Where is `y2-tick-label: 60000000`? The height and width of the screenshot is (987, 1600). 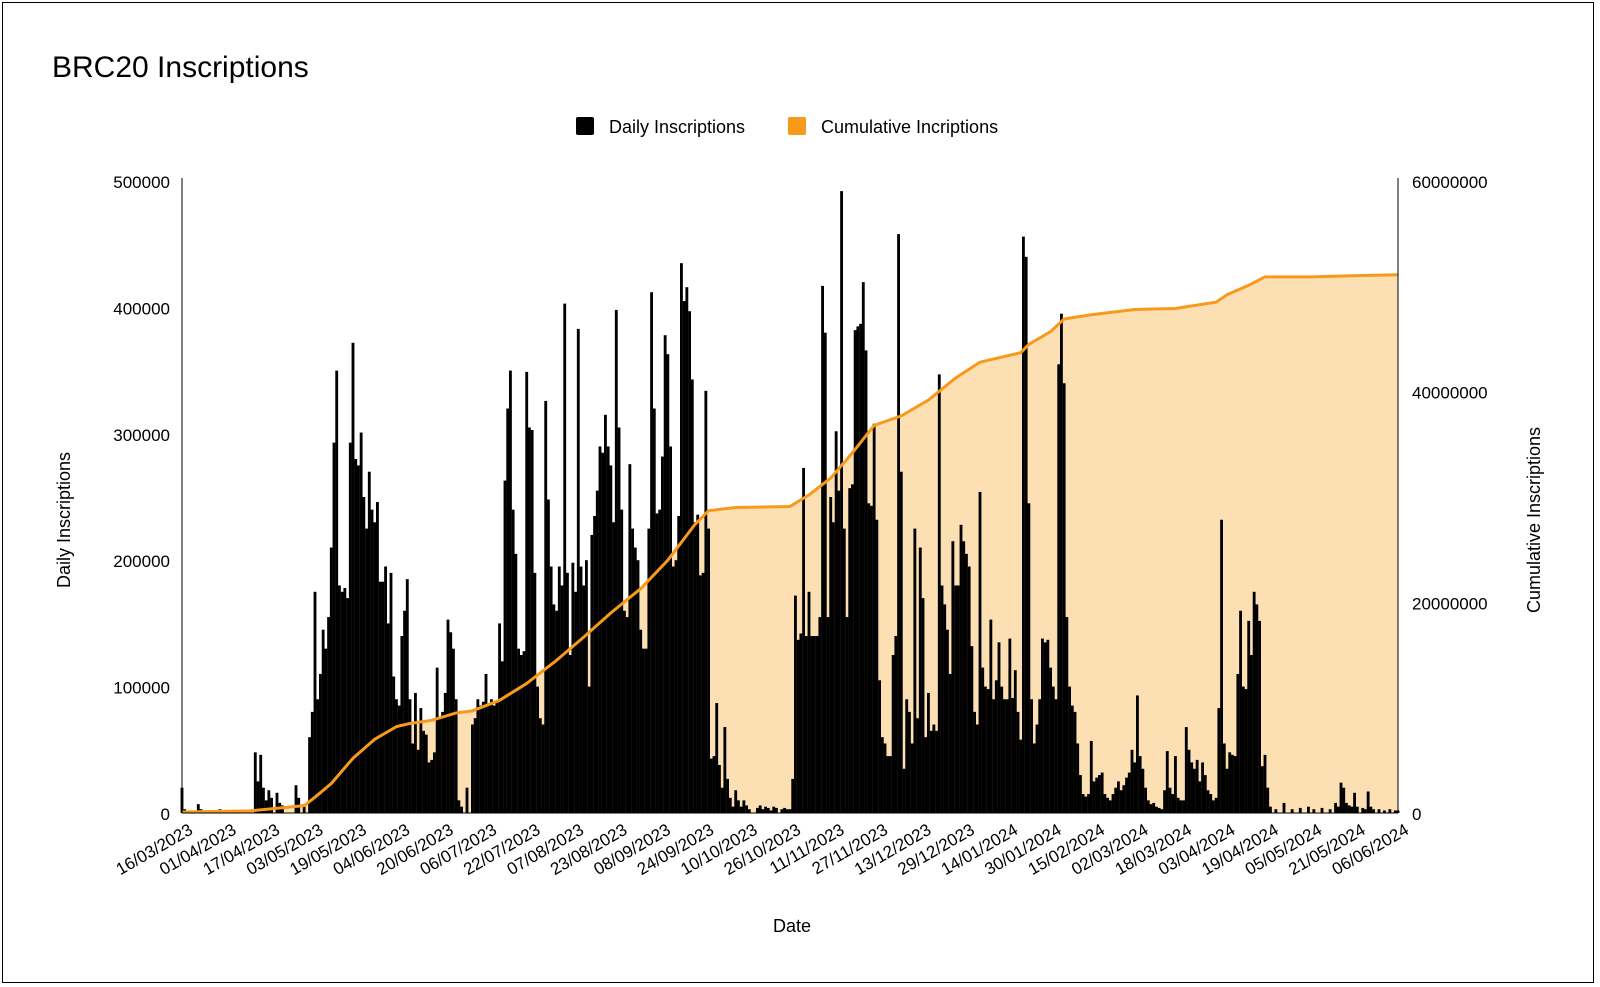 y2-tick-label: 60000000 is located at coordinates (1450, 182).